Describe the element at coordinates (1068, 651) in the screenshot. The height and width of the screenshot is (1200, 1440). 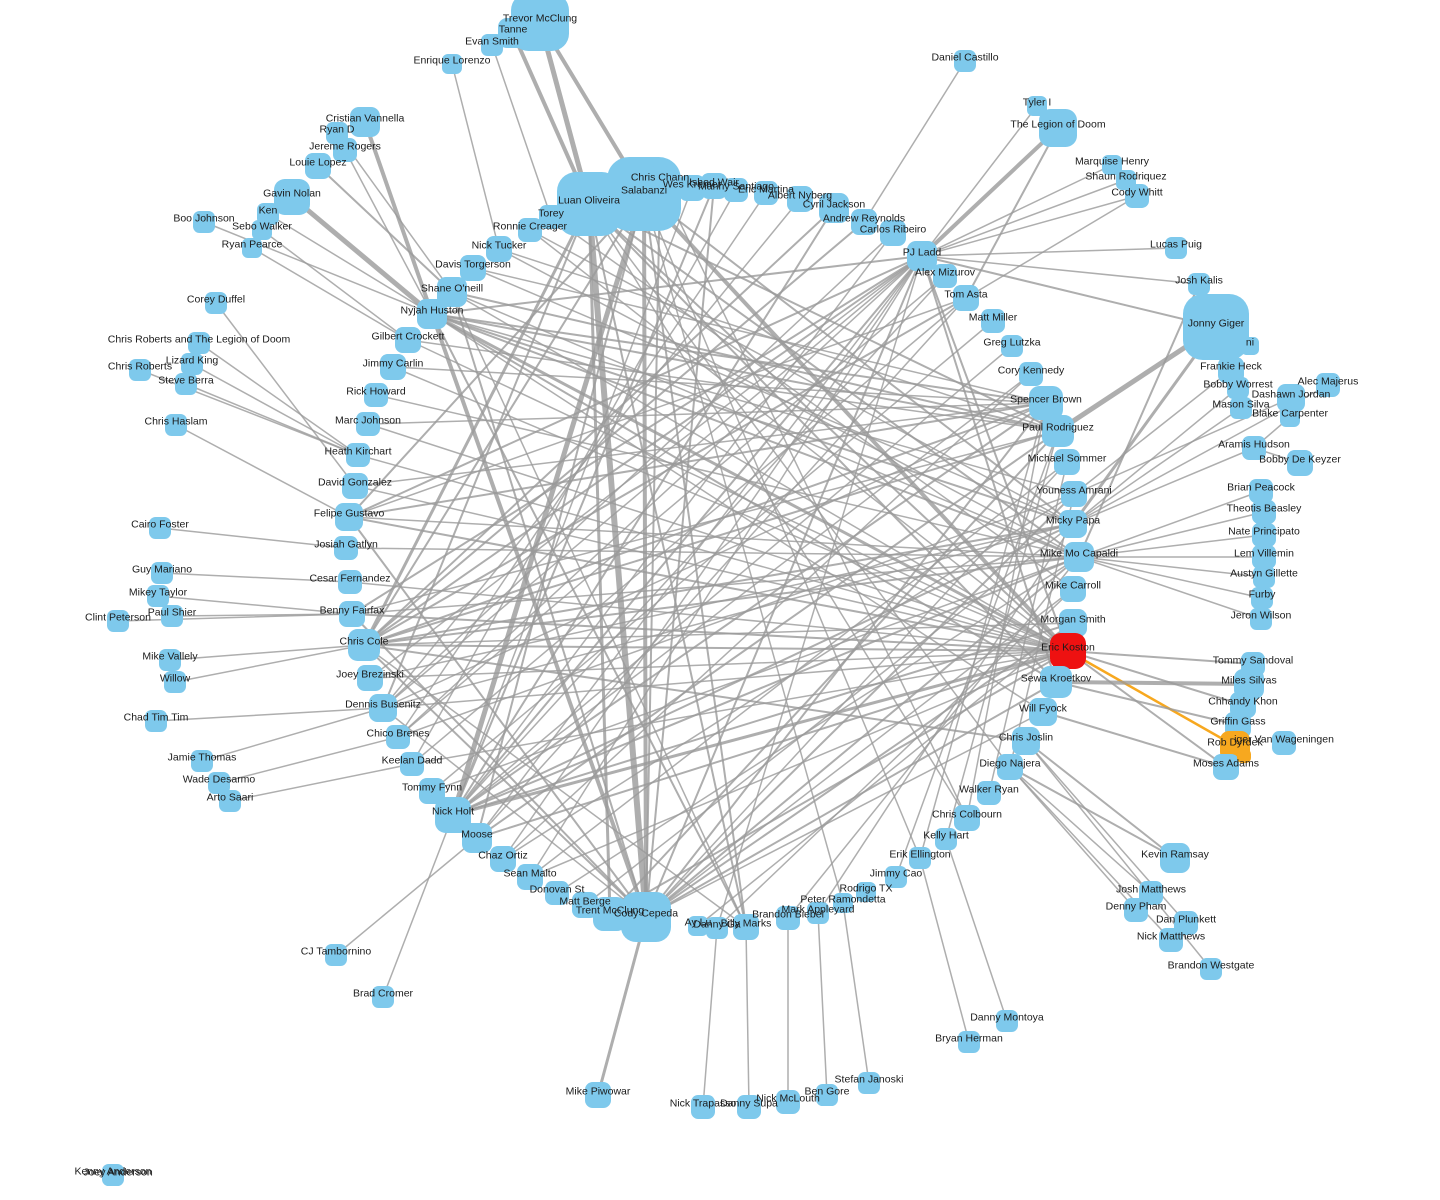
I see `graph-node-selected` at that location.